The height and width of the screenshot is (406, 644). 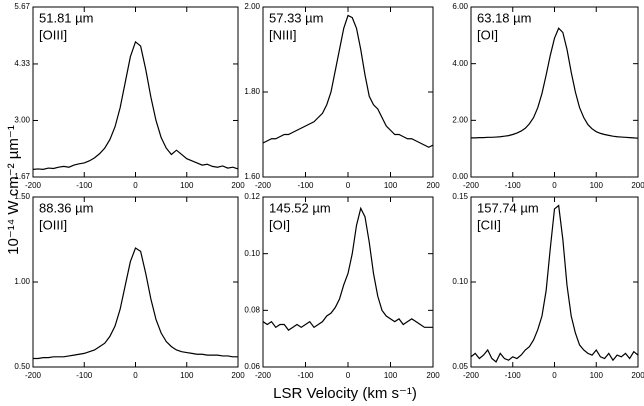 I want to click on y-tick-label: 0.08, so click(x=252, y=309).